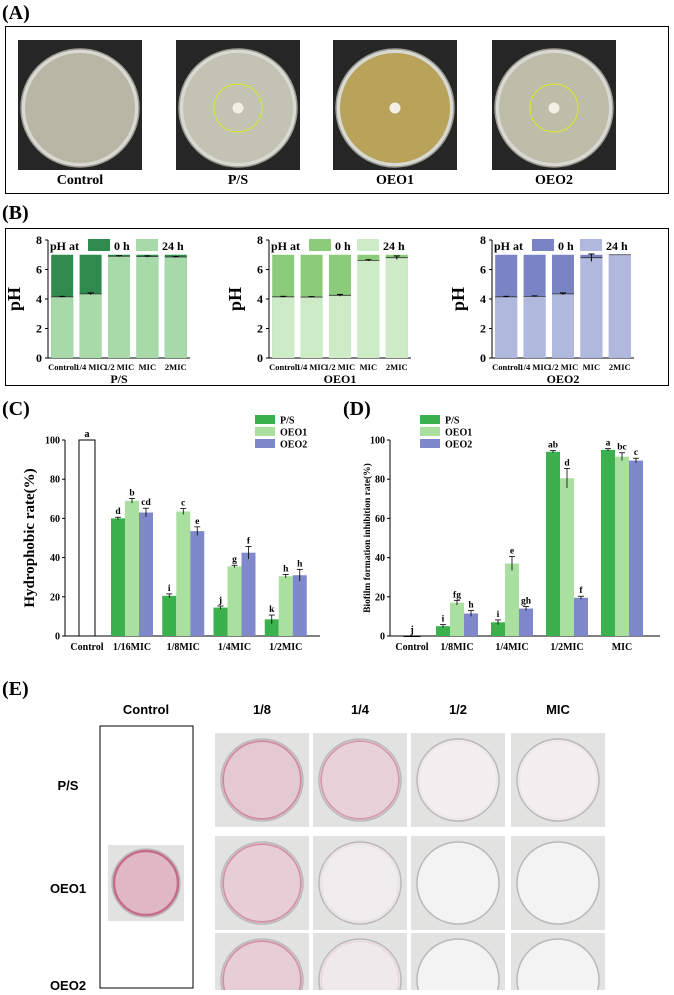  Describe the element at coordinates (15, 213) in the screenshot. I see `panel-b-label: (B)` at that location.